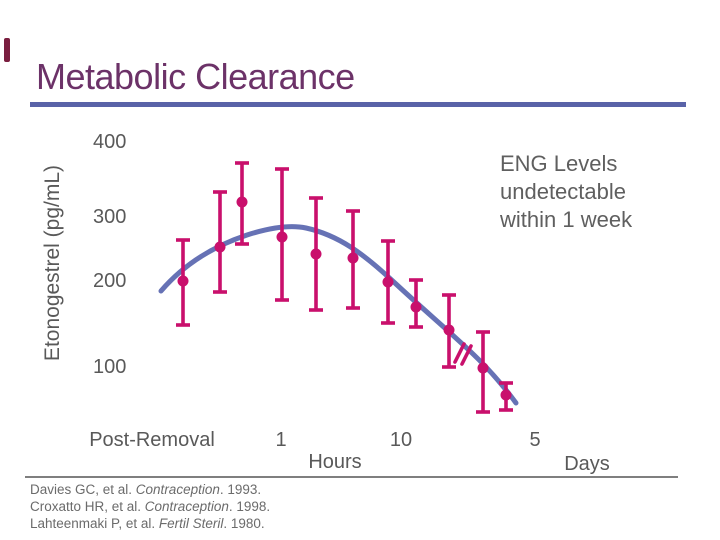 The width and height of the screenshot is (720, 540). What do you see at coordinates (146, 489) in the screenshot?
I see `citation-line: Davies GC, et al. Contraception. 1993.` at bounding box center [146, 489].